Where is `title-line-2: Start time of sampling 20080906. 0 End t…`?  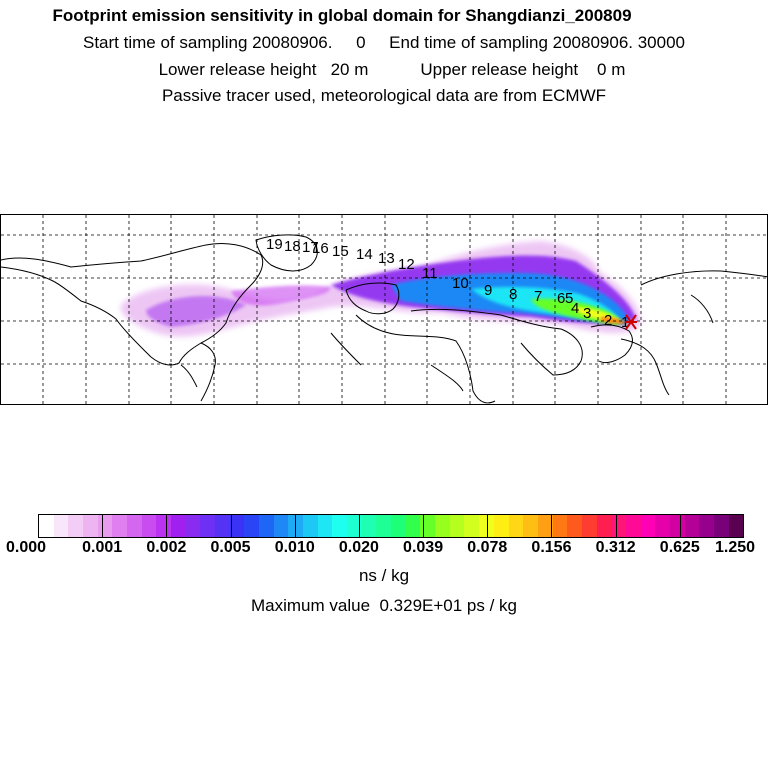 title-line-2: Start time of sampling 20080906. 0 End t… is located at coordinates (384, 42).